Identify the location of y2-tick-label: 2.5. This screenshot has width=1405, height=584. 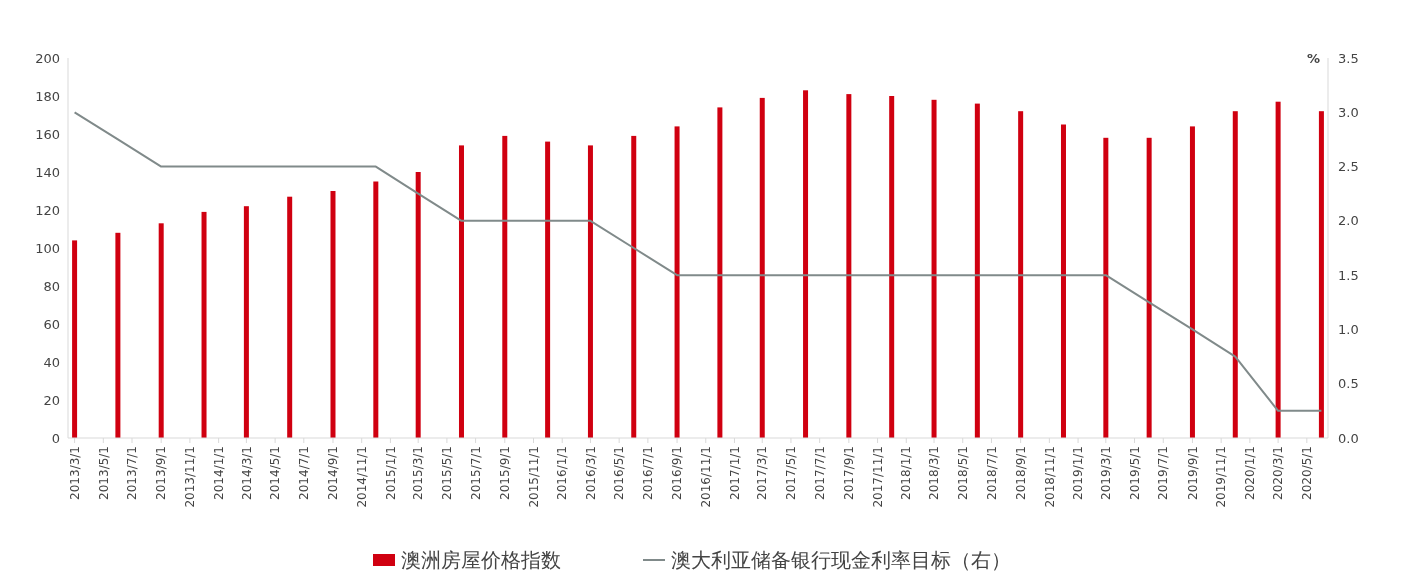
(1348, 167).